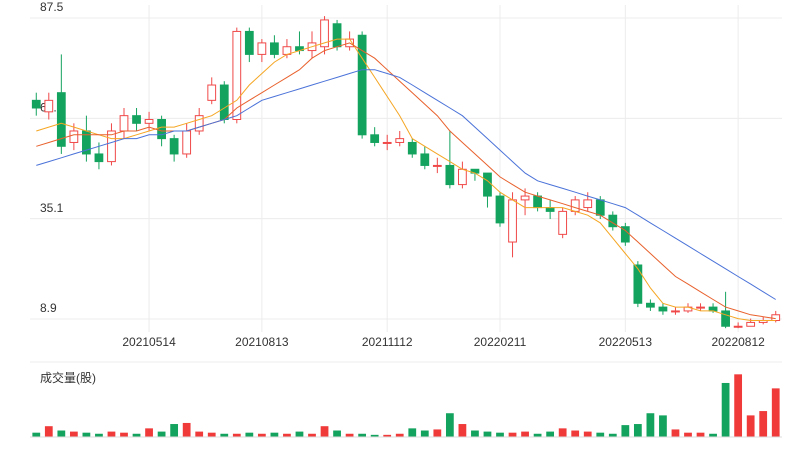 This screenshot has width=804, height=458. I want to click on y-tick-label: 87.5, so click(52, 7).